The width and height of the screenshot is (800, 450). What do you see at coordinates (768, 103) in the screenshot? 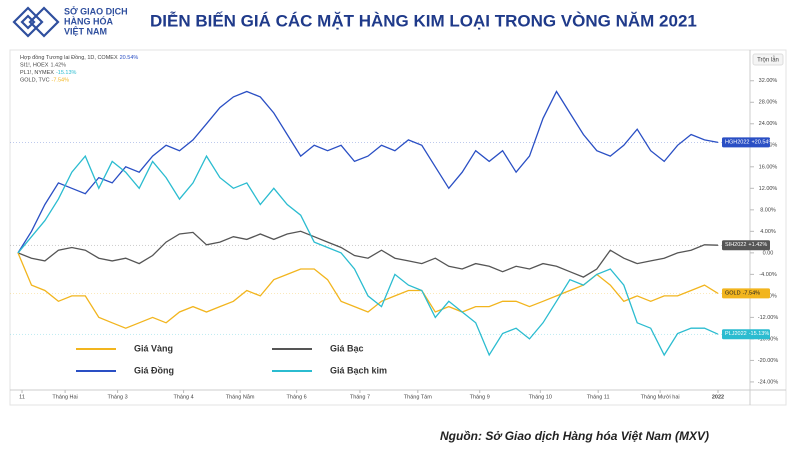
I see `y-tick-label: 28.00%` at bounding box center [768, 103].